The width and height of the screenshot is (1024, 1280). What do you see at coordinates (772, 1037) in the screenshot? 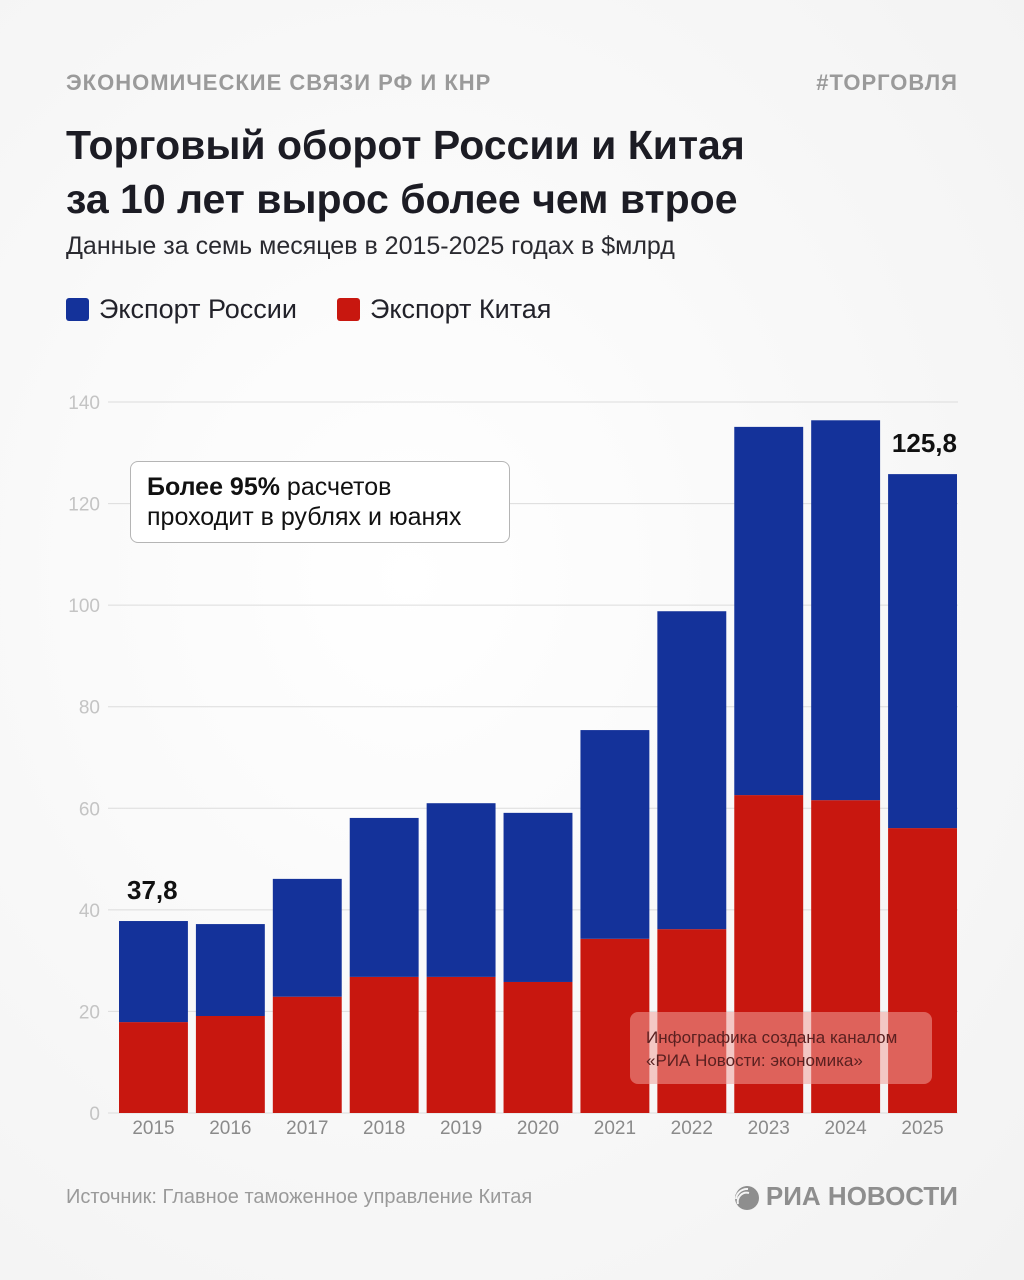
I see `watermark-line-1: Инфографика создана каналом` at bounding box center [772, 1037].